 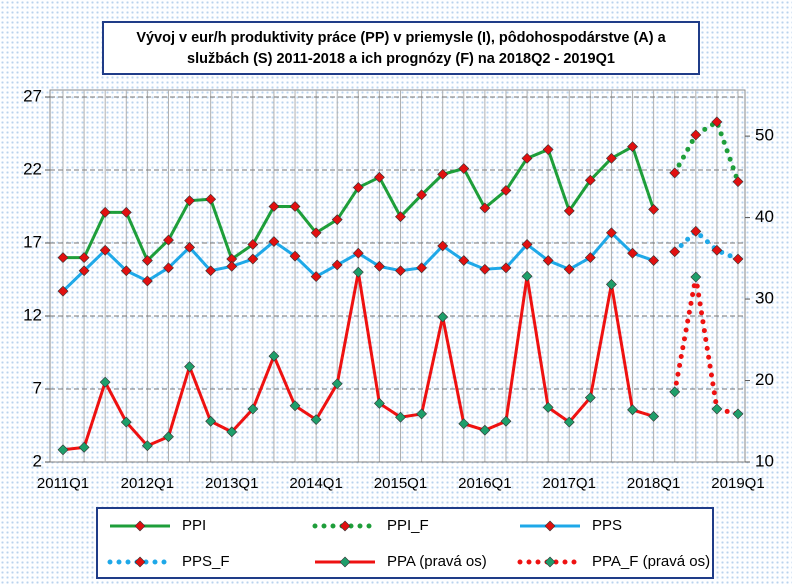 I want to click on x-tick-label: 2016Q1, so click(x=484, y=483).